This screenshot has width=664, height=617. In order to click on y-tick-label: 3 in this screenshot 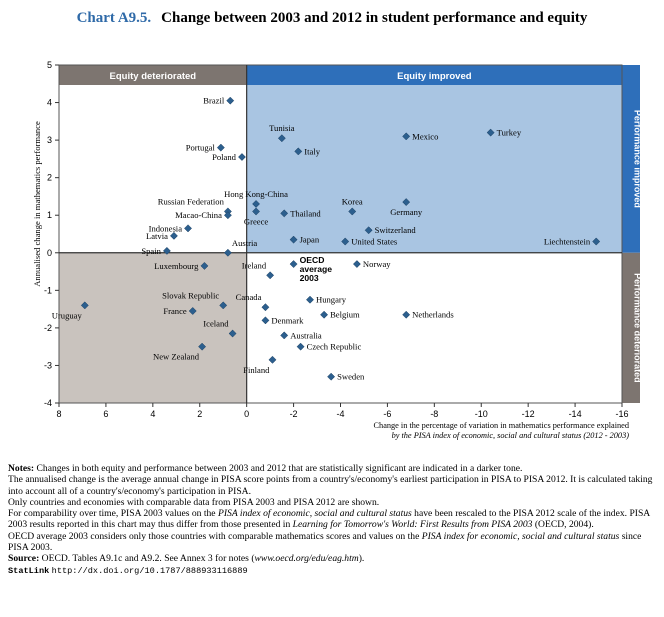, I will do `click(49, 140)`.